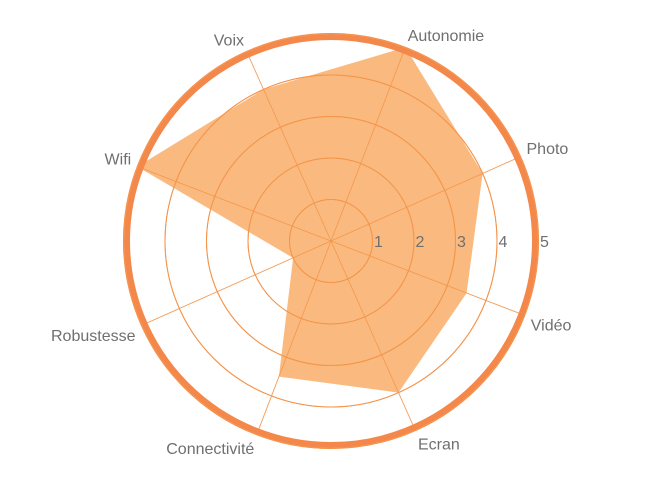 The image size is (645, 484). What do you see at coordinates (548, 149) in the screenshot?
I see `axis-label-1: Photo` at bounding box center [548, 149].